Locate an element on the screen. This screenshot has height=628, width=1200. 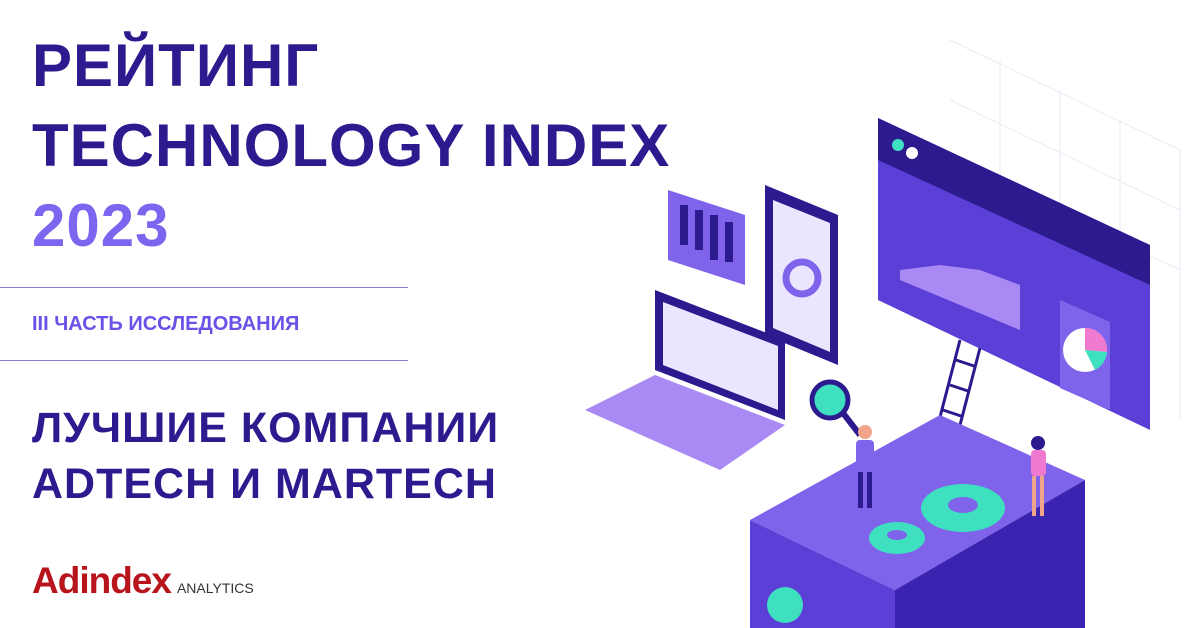
headline-year: 2023 is located at coordinates (101, 225).